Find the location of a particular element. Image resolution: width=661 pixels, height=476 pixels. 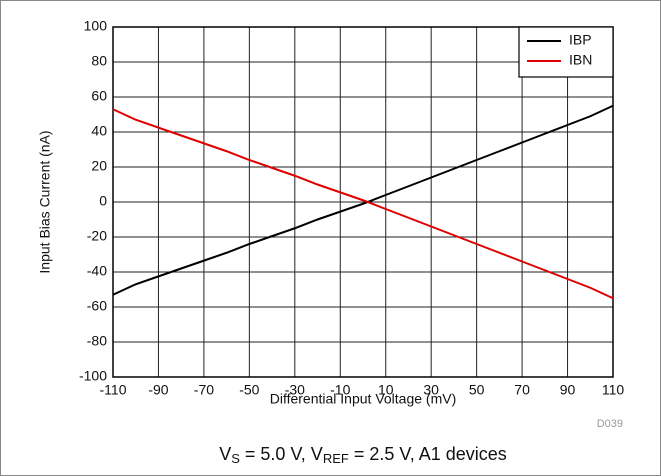

x-tick-label: -10 is located at coordinates (340, 390).